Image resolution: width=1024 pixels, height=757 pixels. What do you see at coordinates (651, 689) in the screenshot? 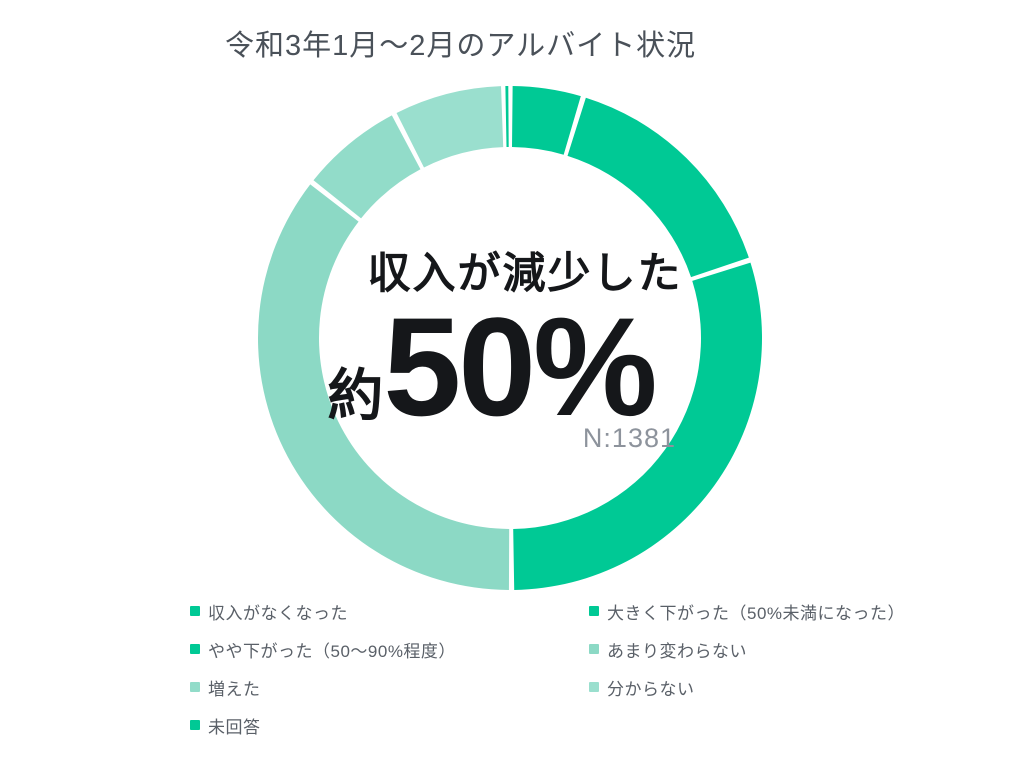
I see `legend-label: 分からない` at bounding box center [651, 689].